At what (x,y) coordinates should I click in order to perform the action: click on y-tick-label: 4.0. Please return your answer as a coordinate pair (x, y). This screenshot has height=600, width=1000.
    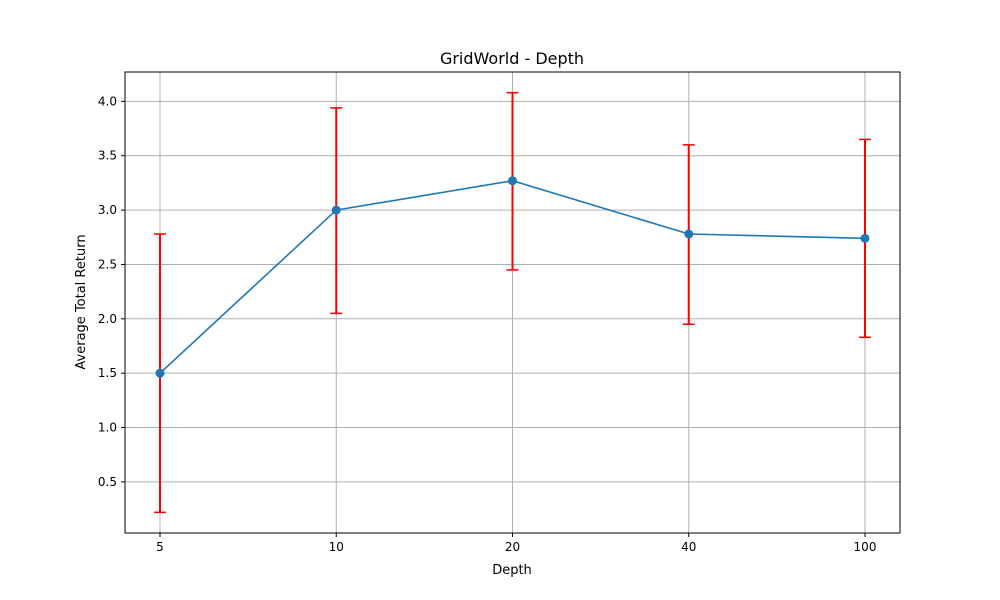
    Looking at the image, I should click on (107, 101).